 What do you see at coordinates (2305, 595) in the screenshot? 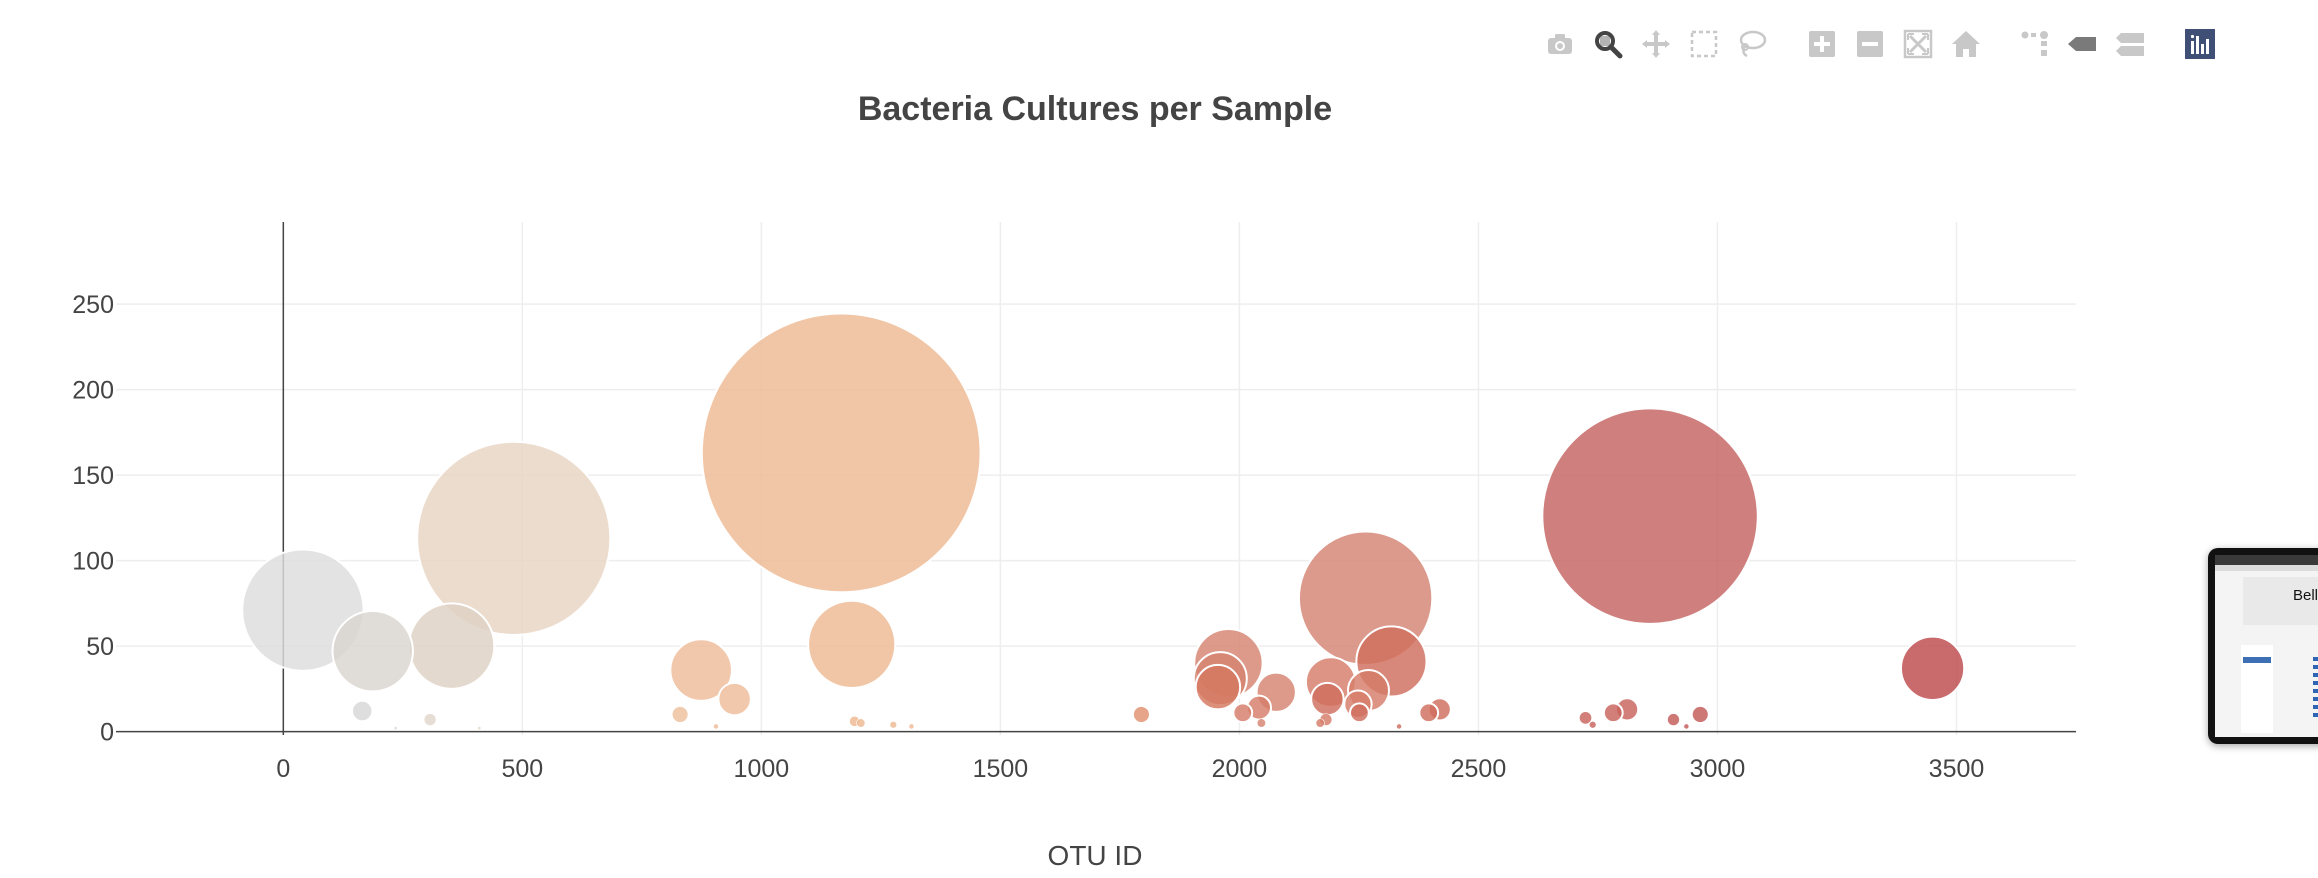
I see `thumbnail-heading: Belly` at bounding box center [2305, 595].